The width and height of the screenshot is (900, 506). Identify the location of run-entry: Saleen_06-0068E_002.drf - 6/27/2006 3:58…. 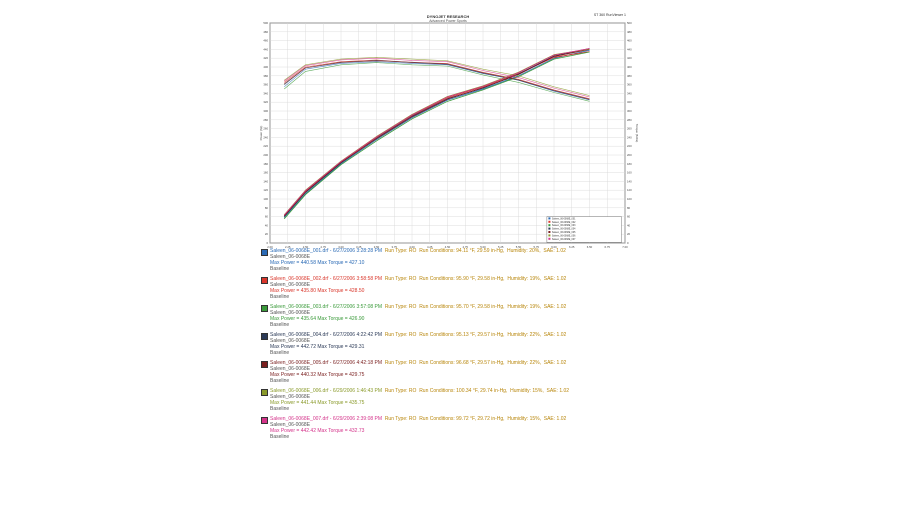
(445, 288).